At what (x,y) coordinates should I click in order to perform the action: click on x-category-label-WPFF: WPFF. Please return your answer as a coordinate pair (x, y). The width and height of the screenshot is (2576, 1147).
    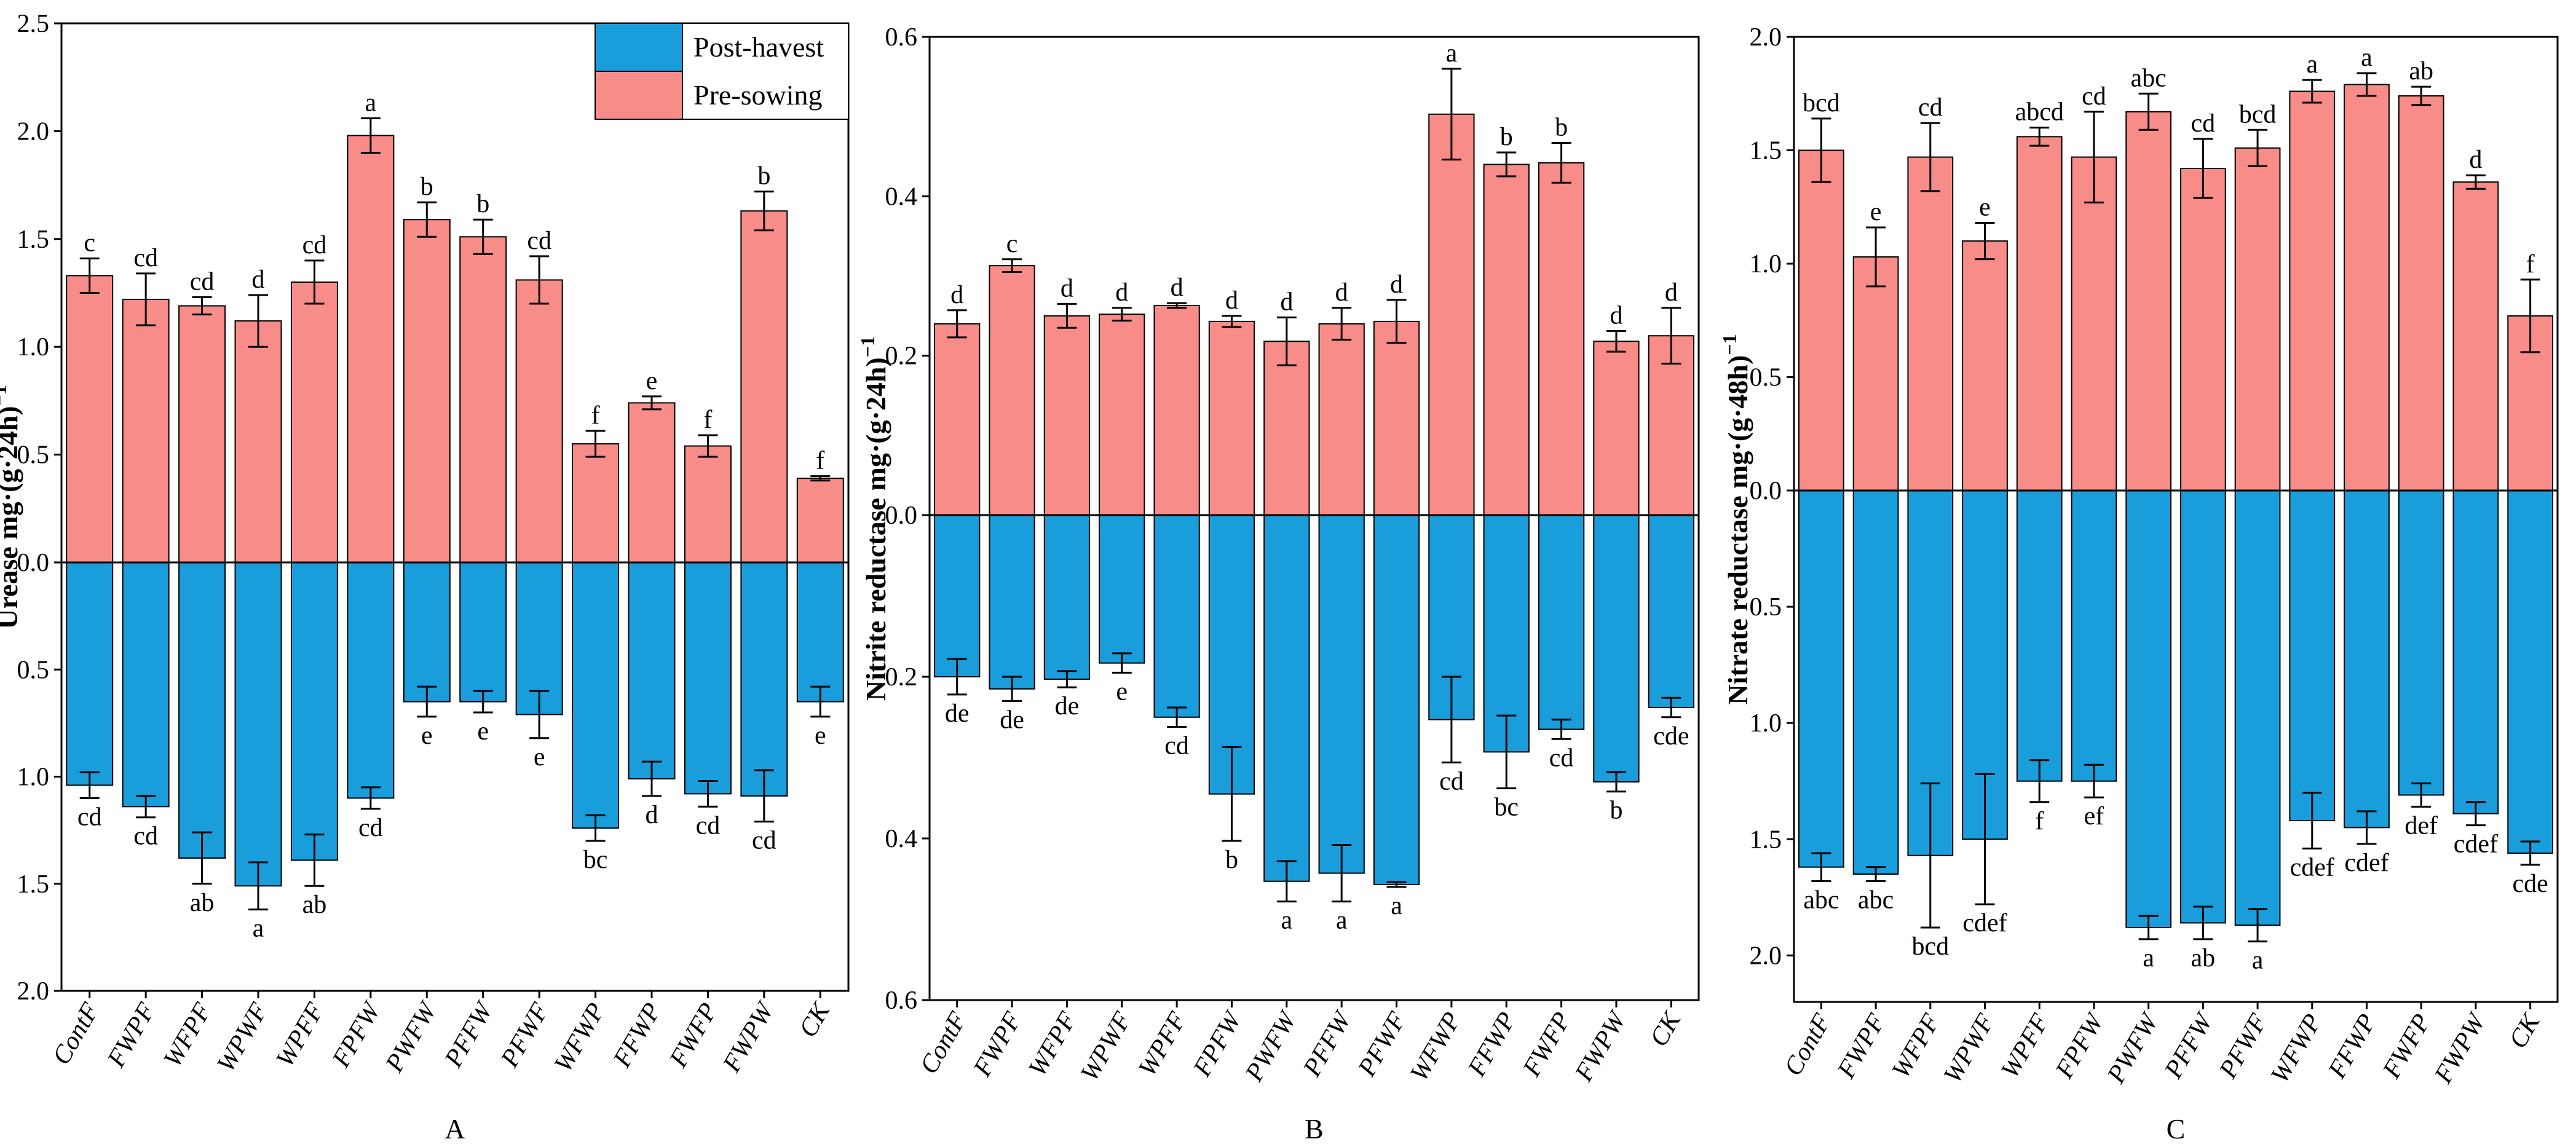
    Looking at the image, I should click on (300, 1035).